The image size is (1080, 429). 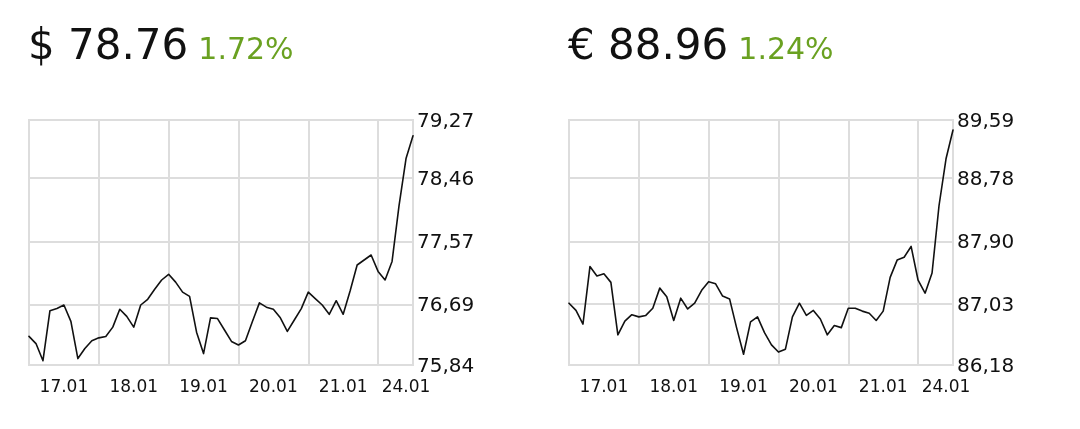 What do you see at coordinates (446, 304) in the screenshot?
I see `y-tick-label: 76,69` at bounding box center [446, 304].